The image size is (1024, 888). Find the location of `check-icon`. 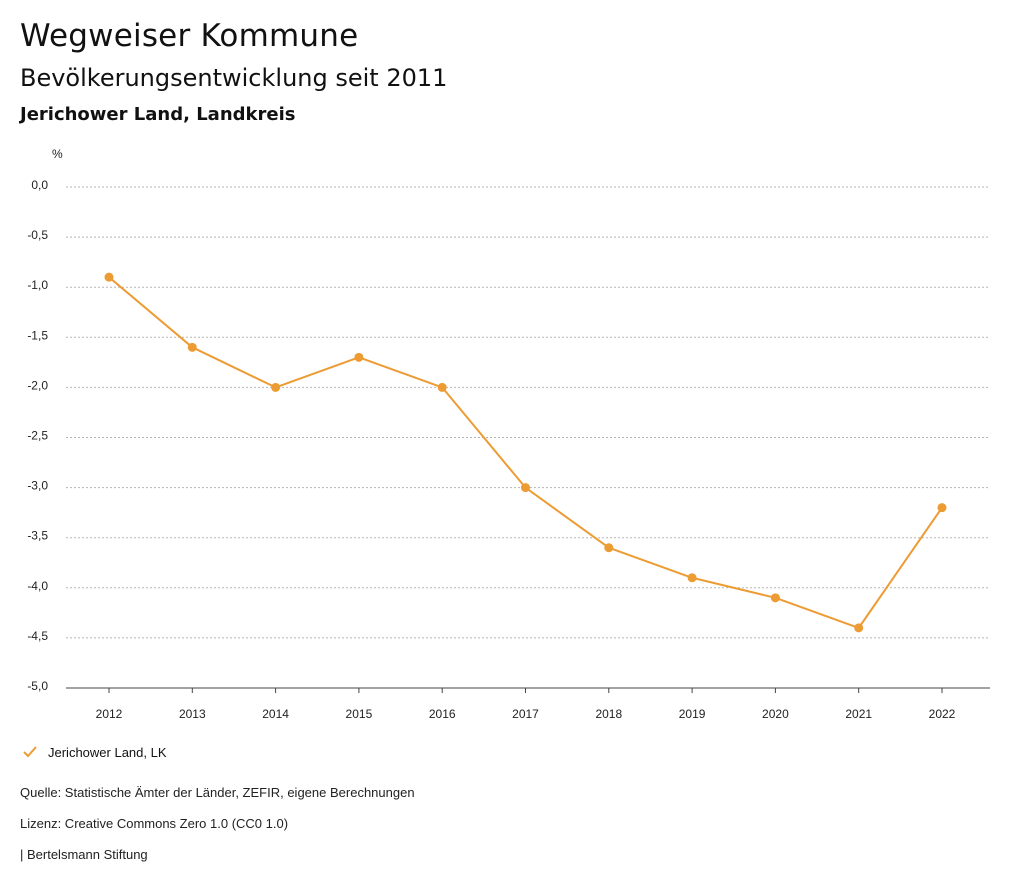

check-icon is located at coordinates (30, 752).